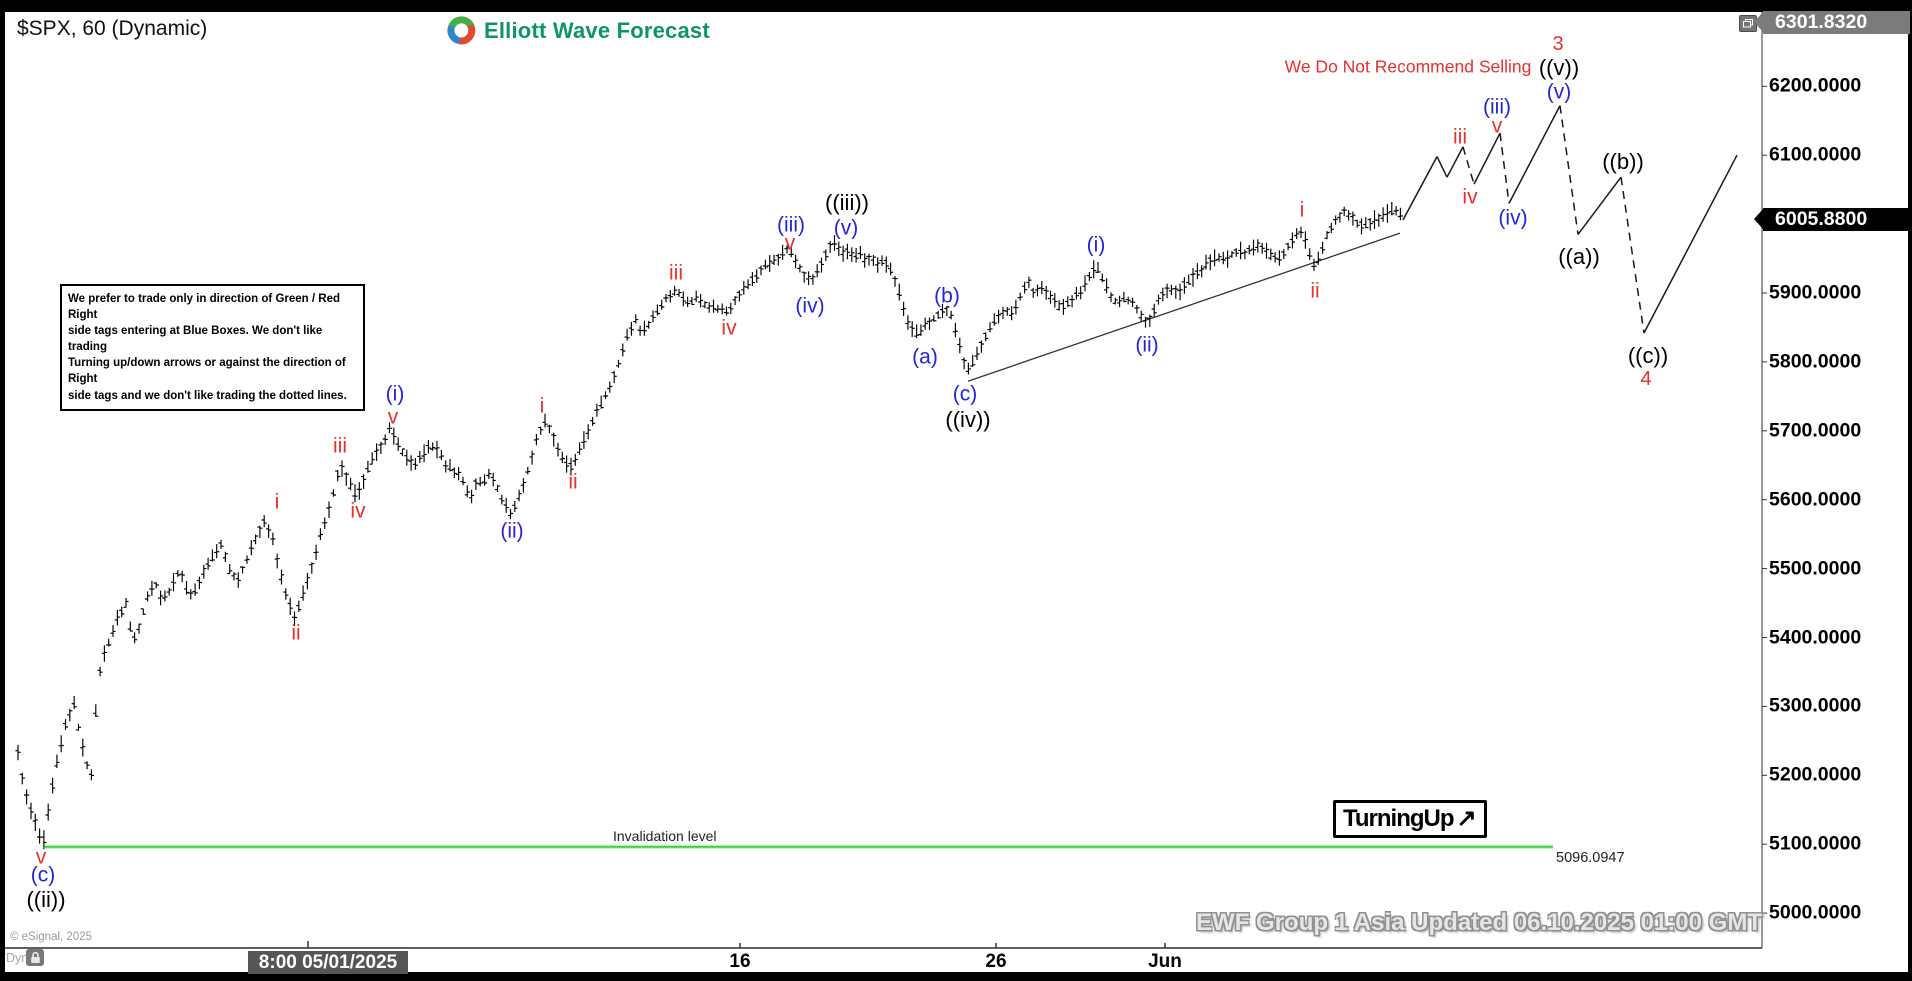  Describe the element at coordinates (17, 958) in the screenshot. I see `dyn-status: Dyn` at that location.